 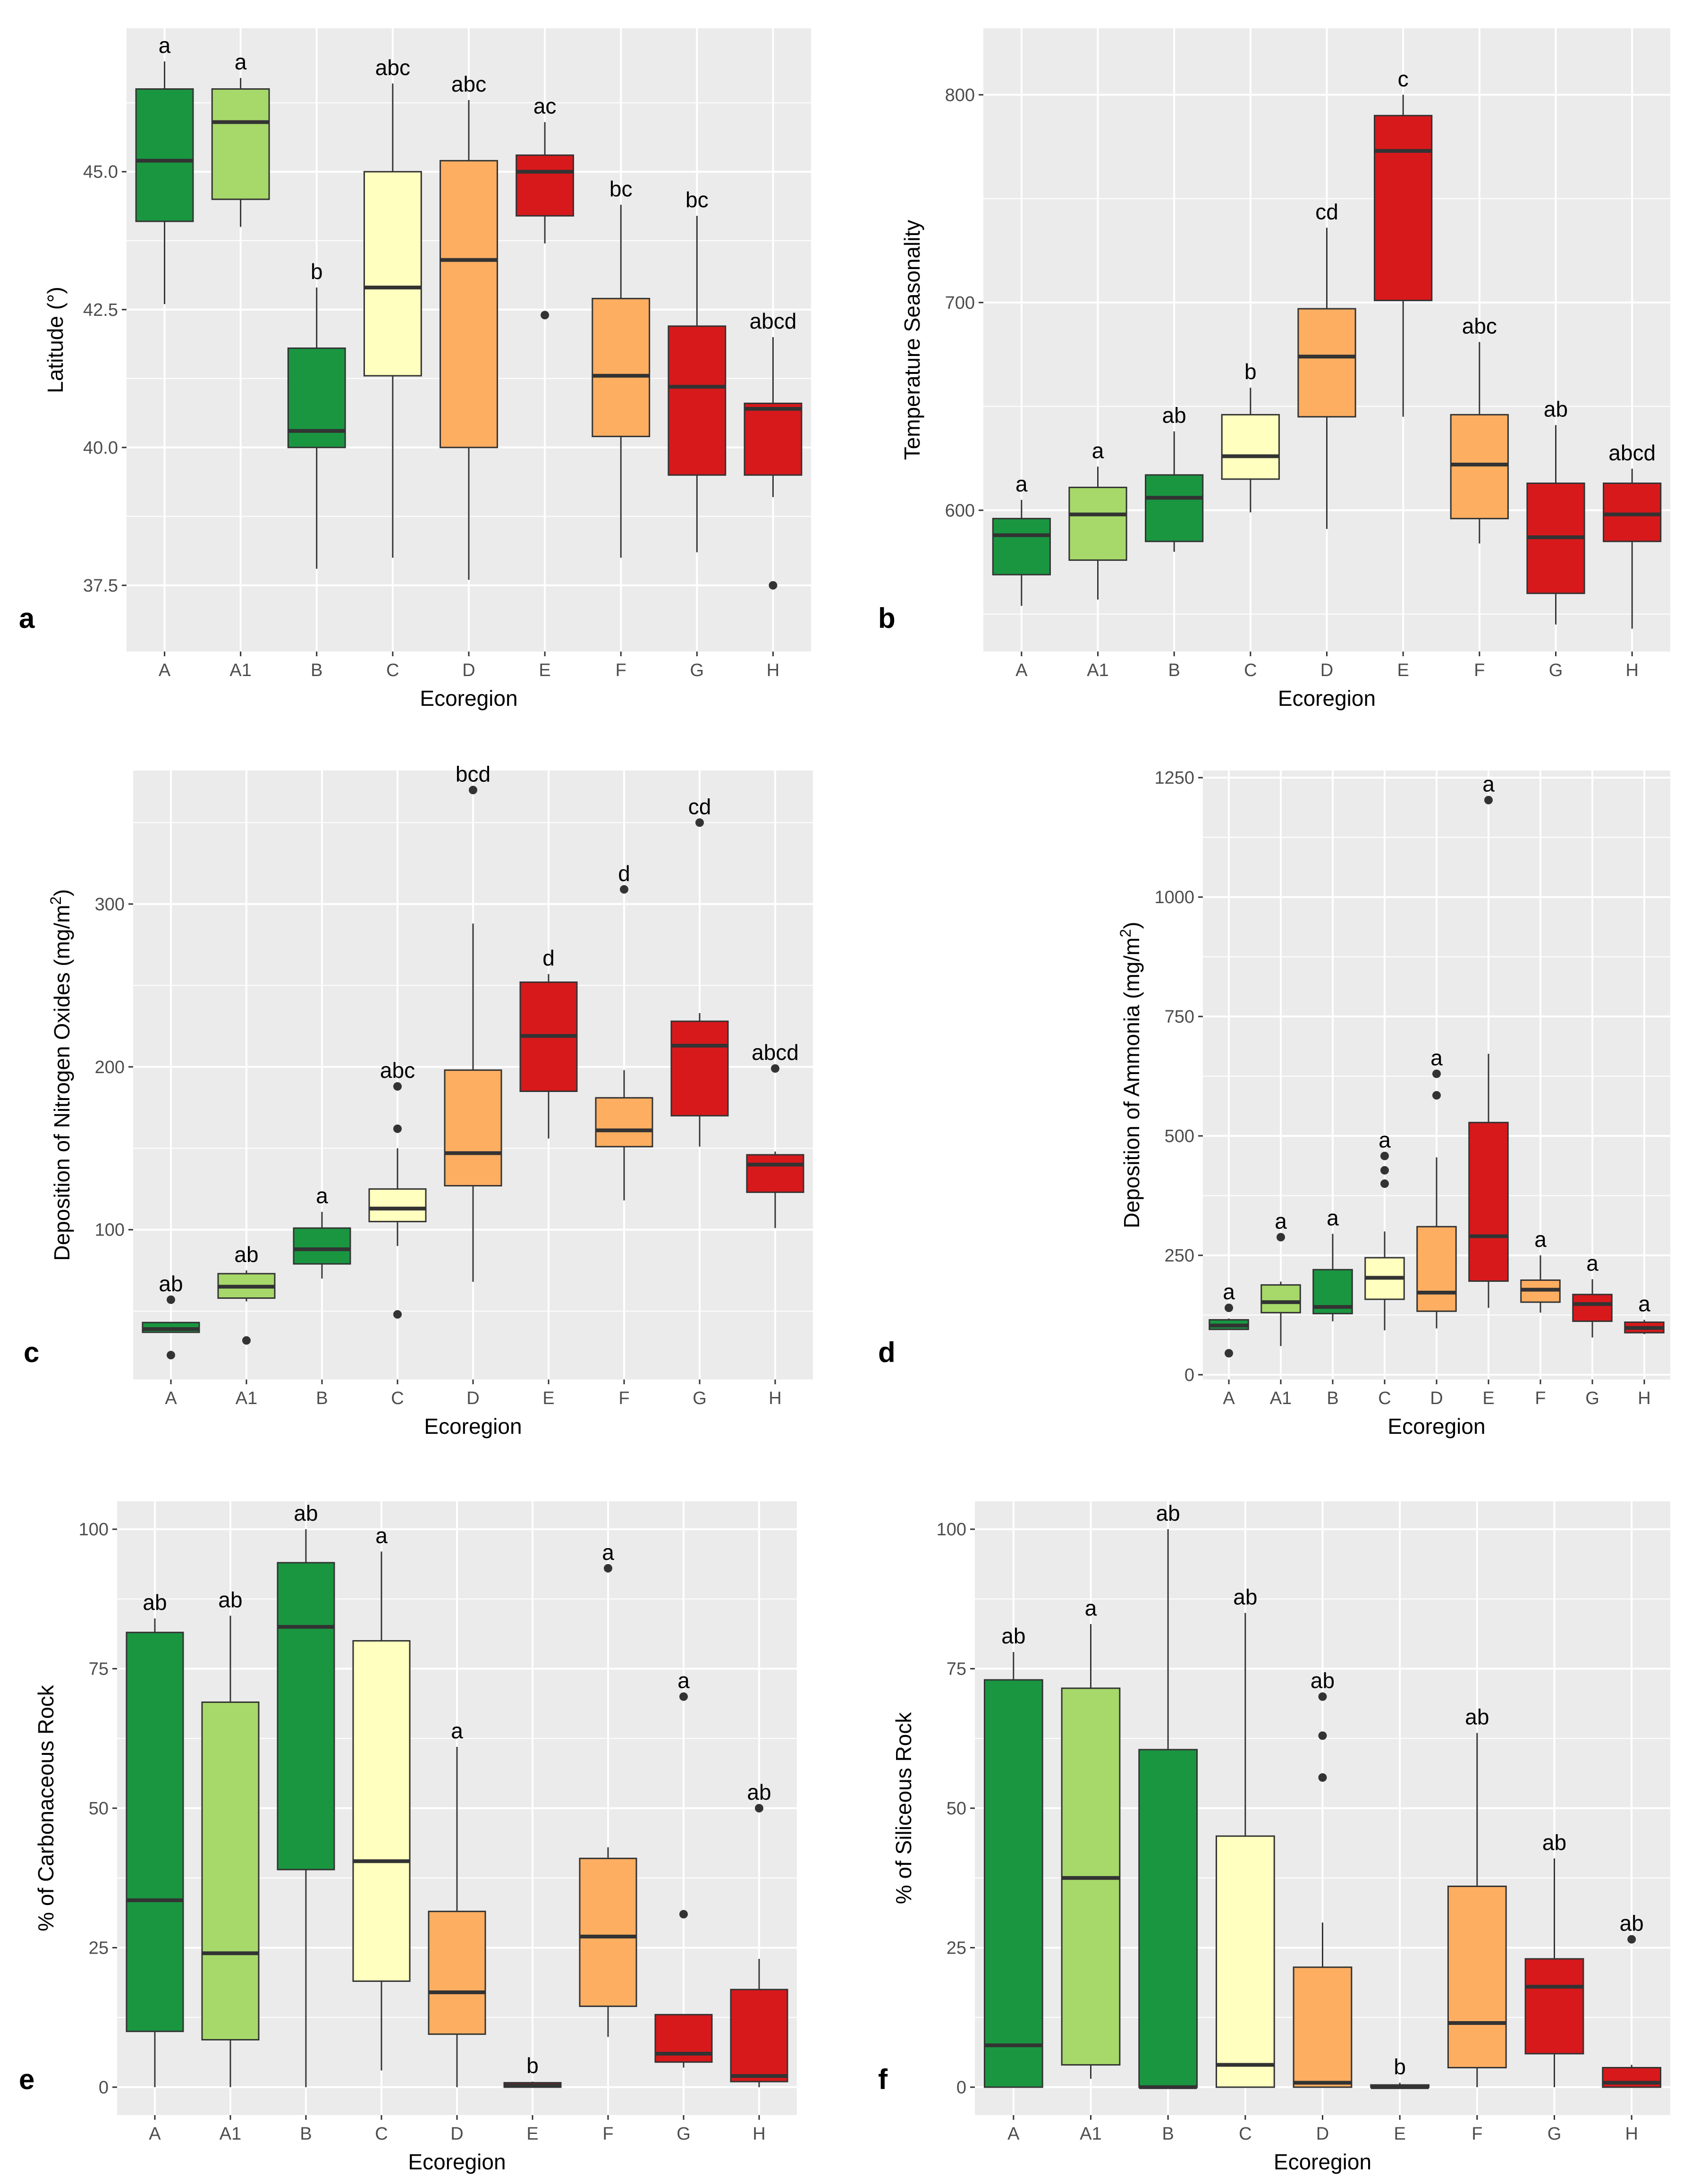 I want to click on box-F: d, so click(x=624, y=1031).